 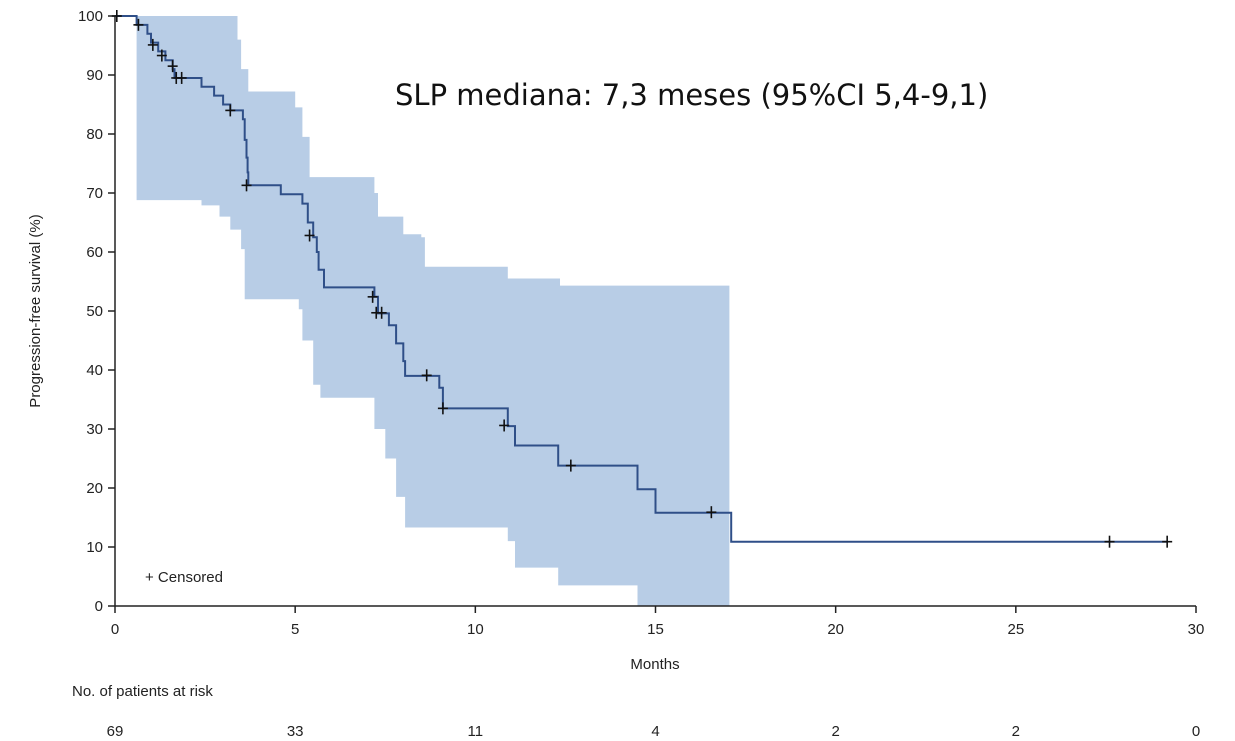 What do you see at coordinates (1196, 731) in the screenshot?
I see `risk-value: 0` at bounding box center [1196, 731].